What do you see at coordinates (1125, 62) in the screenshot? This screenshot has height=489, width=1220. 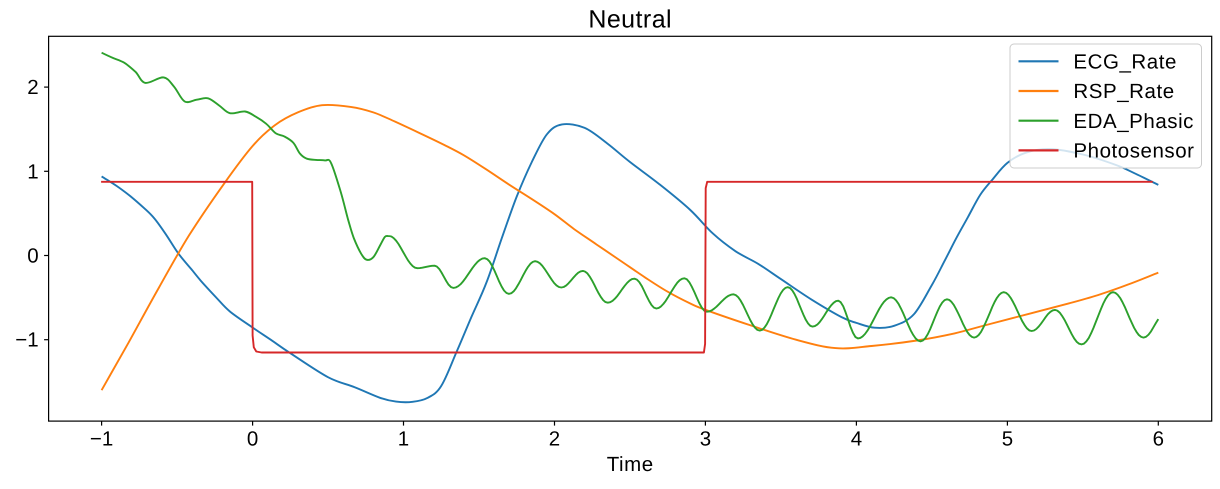 I see `svg-text: ECG_Rate` at bounding box center [1125, 62].